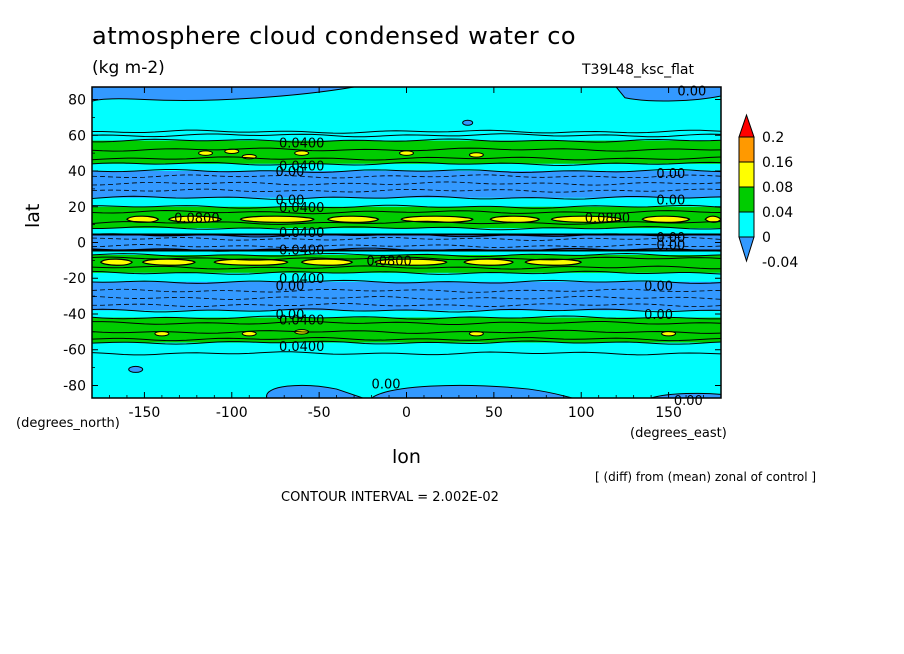 Image resolution: width=904 pixels, height=654 pixels. What do you see at coordinates (145, 413) in the screenshot?
I see `x-tick-label-0: -150` at bounding box center [145, 413].